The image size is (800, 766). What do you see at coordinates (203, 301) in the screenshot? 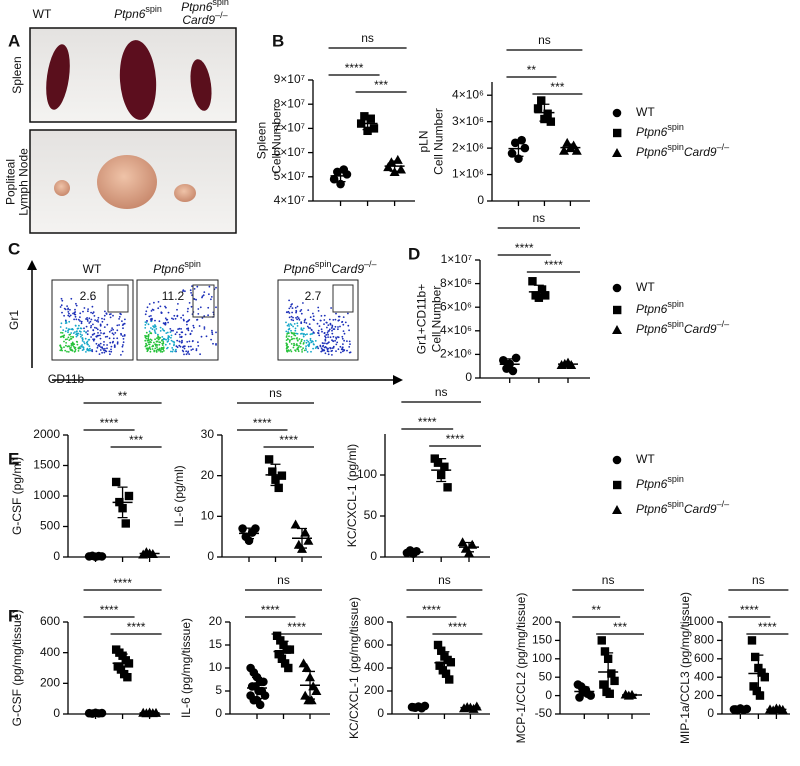
I see `flow-gate` at bounding box center [203, 301].